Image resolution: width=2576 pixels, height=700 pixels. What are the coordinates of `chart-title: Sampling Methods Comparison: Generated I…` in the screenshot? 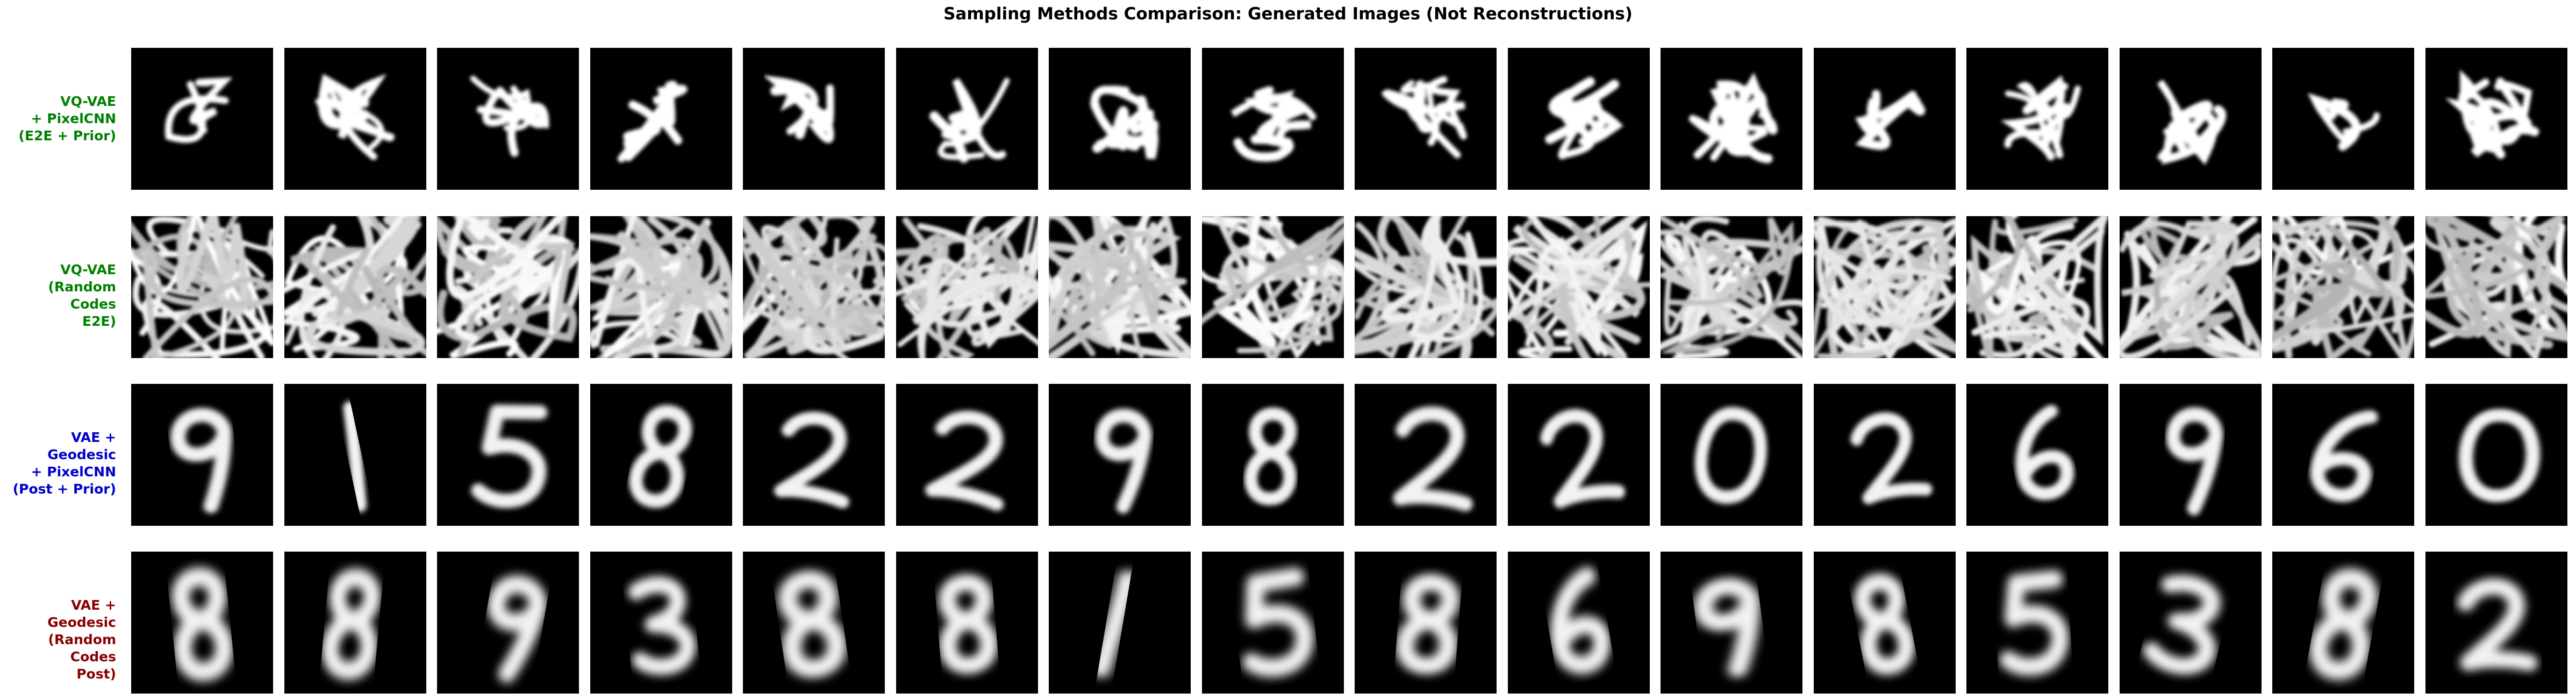 It's located at (1288, 14).